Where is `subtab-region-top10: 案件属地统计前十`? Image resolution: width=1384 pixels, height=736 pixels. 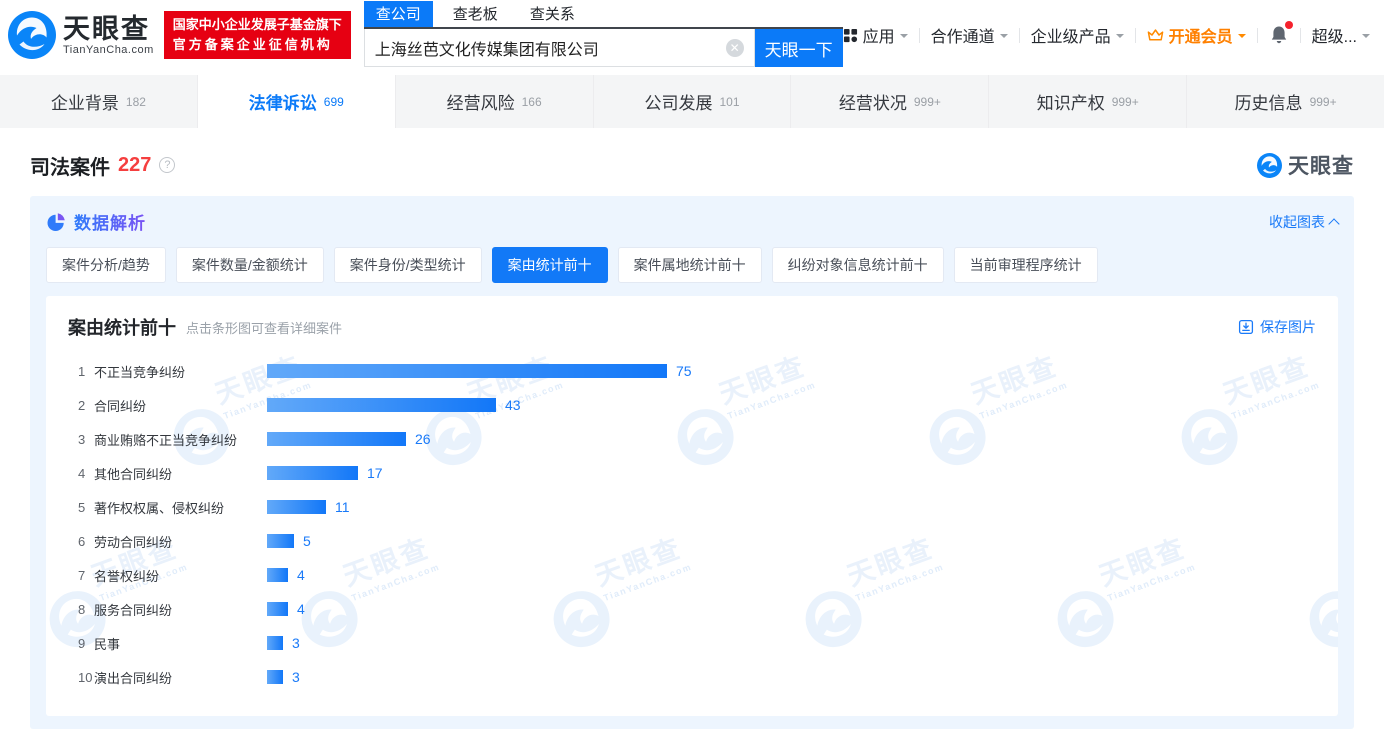
subtab-region-top10: 案件属地统计前十 is located at coordinates (689, 265).